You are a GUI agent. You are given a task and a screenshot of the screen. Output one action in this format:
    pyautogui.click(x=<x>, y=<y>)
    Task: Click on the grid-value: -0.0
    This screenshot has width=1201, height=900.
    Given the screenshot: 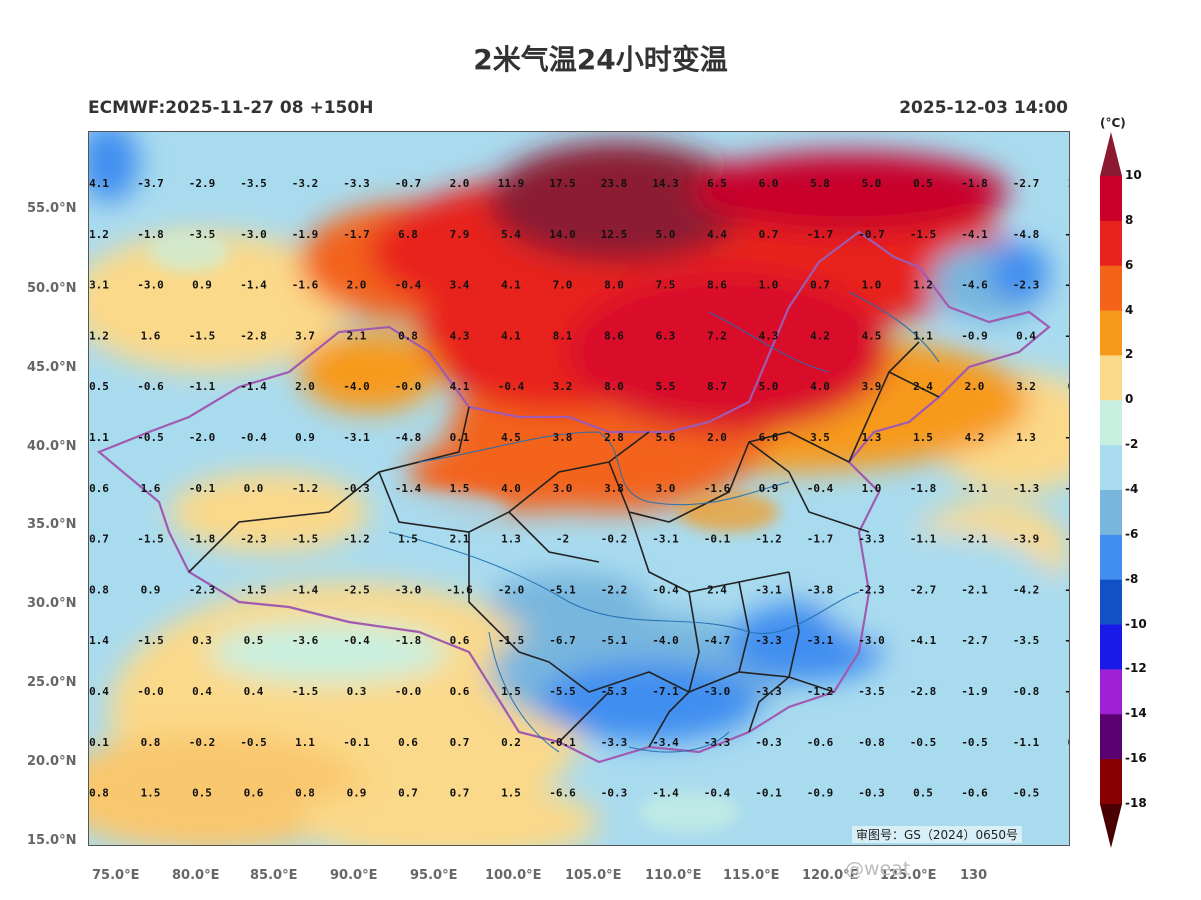 What is the action you would take?
    pyautogui.click(x=408, y=691)
    